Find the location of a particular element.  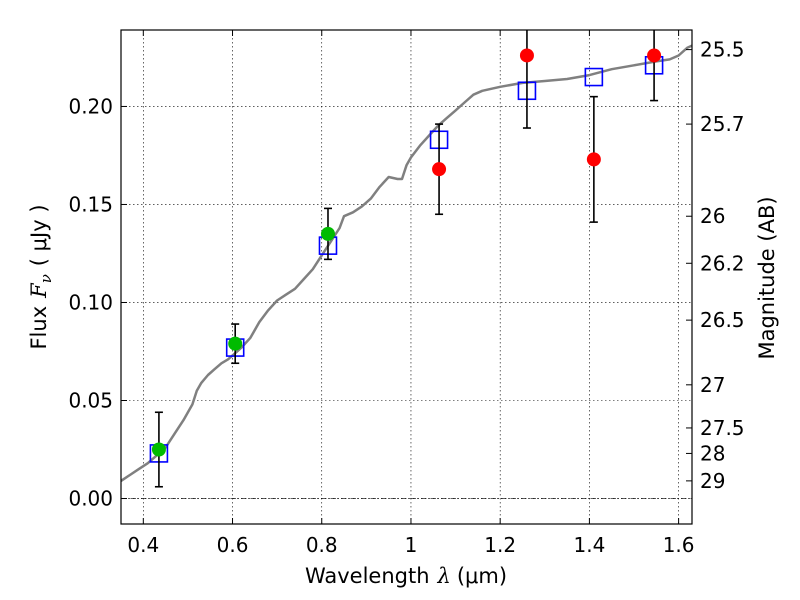

x-tick-label: 1.2 is located at coordinates (500, 545).